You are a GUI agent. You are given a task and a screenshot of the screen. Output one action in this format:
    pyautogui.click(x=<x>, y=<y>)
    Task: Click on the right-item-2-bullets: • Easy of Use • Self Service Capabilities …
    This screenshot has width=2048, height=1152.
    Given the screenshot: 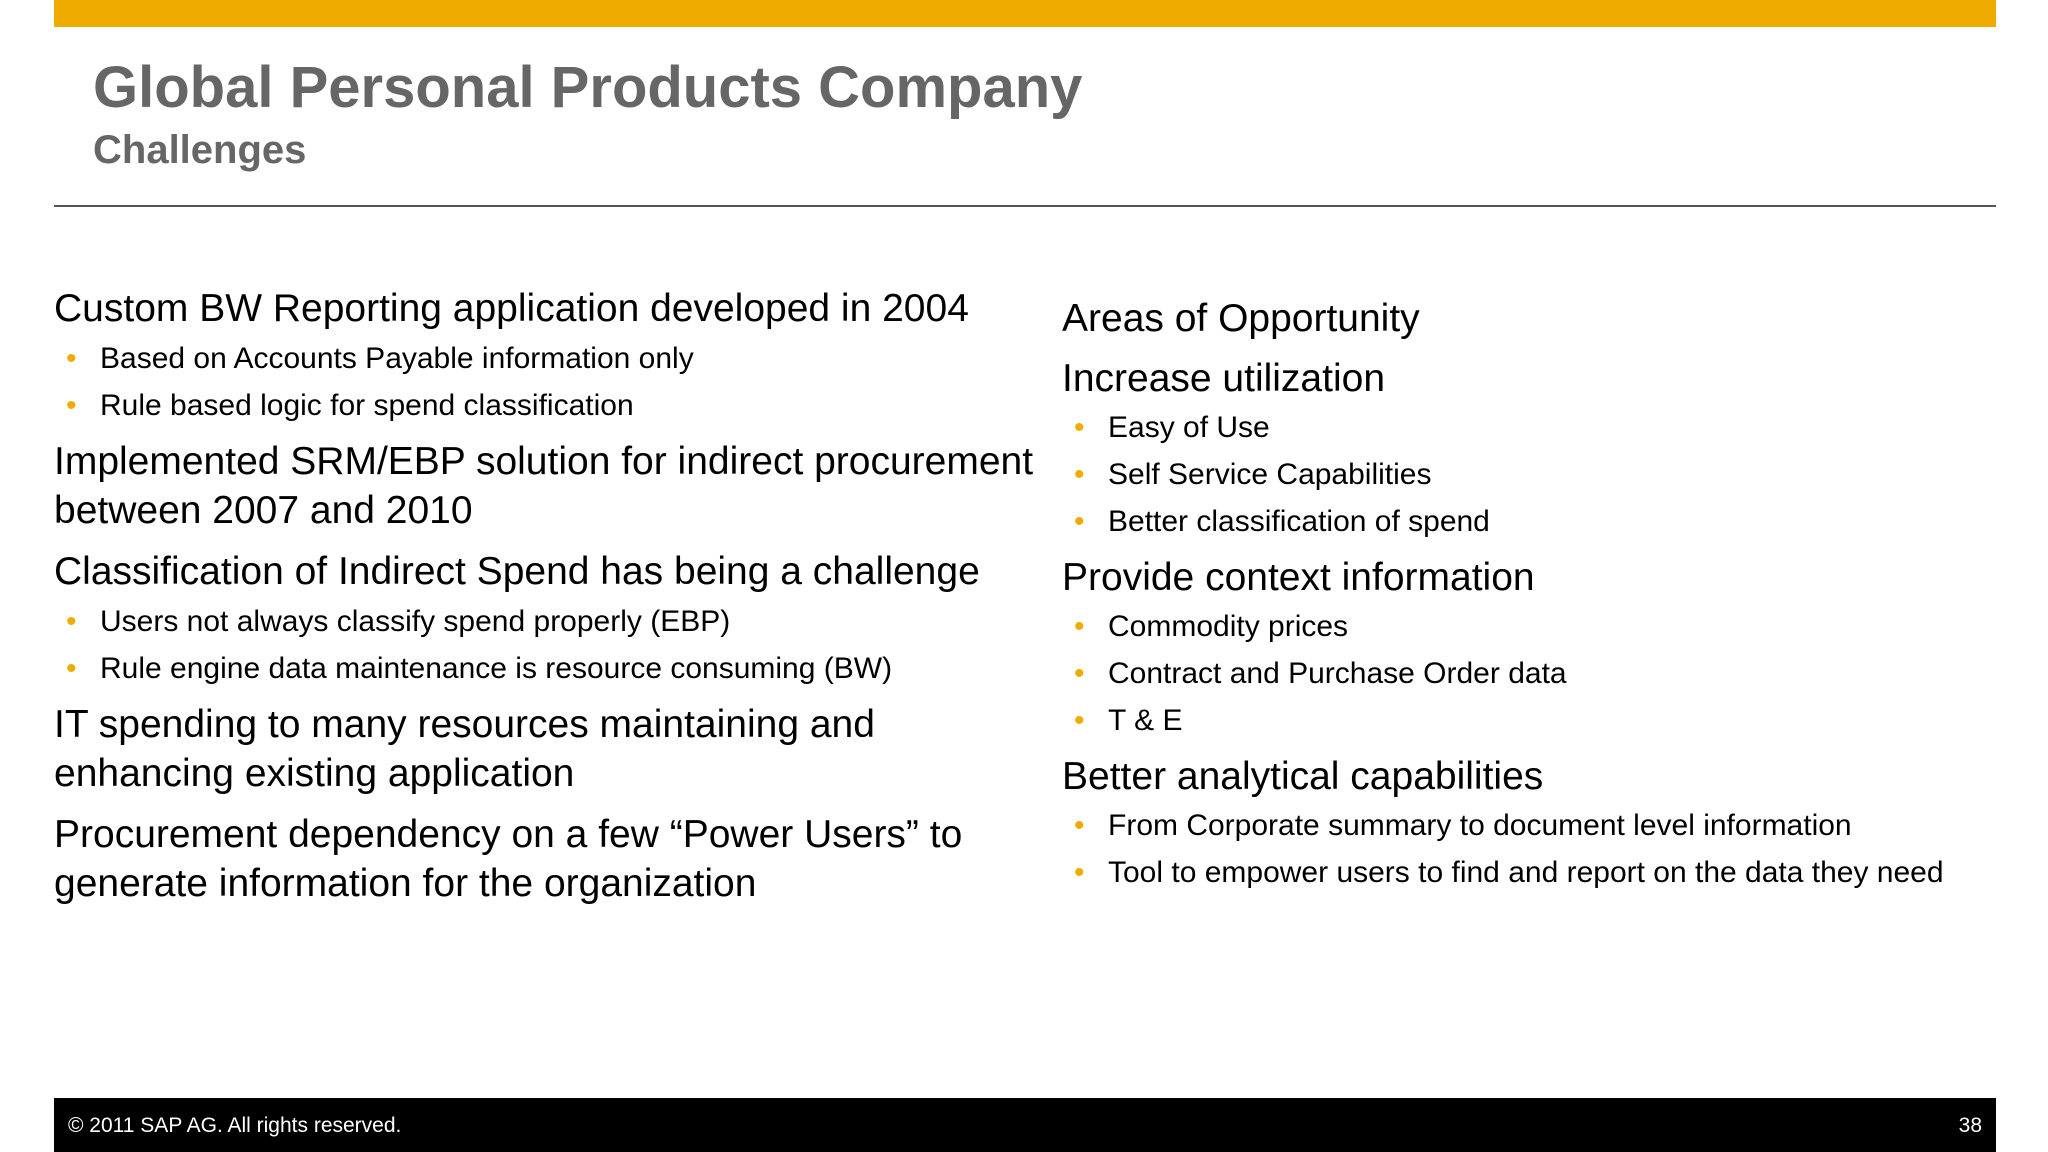 What is the action you would take?
    pyautogui.click(x=1527, y=474)
    